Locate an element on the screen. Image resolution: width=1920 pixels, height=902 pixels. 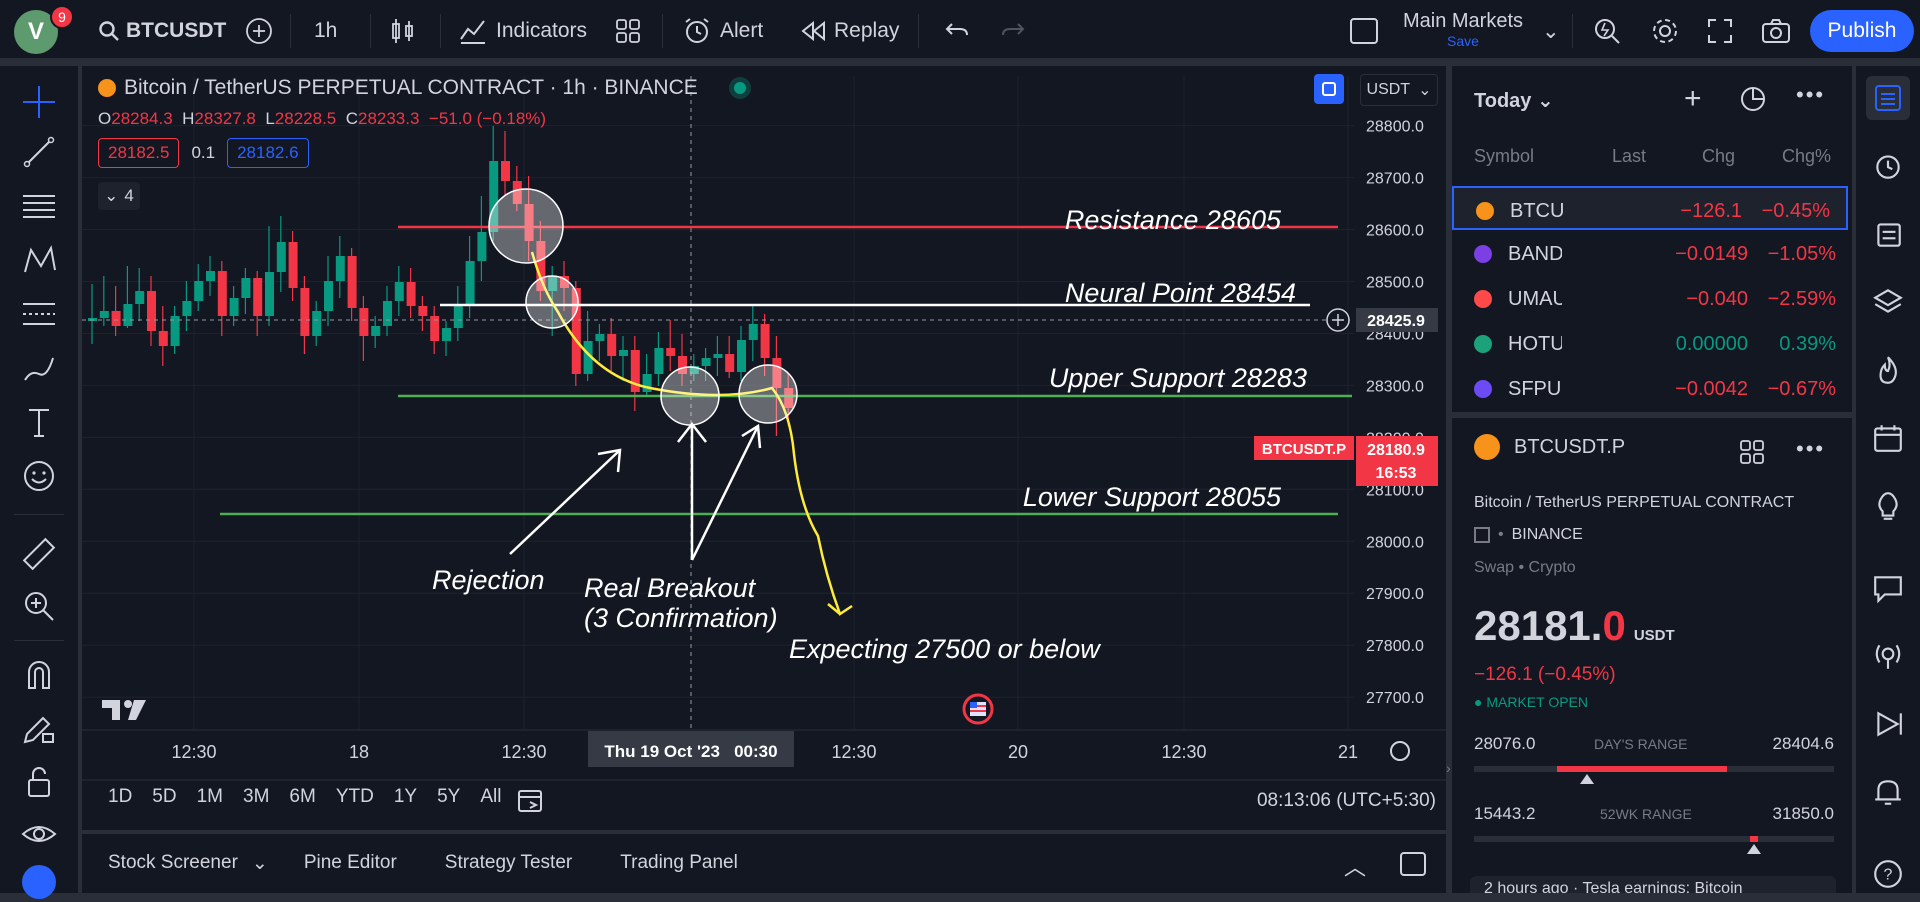
remove-drawings-tool is located at coordinates (39, 882).